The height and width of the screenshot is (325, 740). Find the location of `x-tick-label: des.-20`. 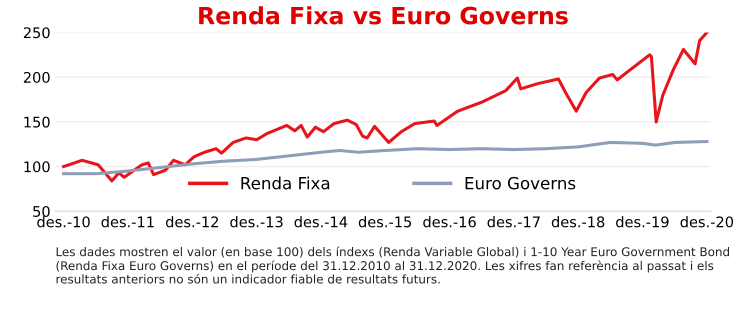

x-tick-label: des.-20 is located at coordinates (707, 222).